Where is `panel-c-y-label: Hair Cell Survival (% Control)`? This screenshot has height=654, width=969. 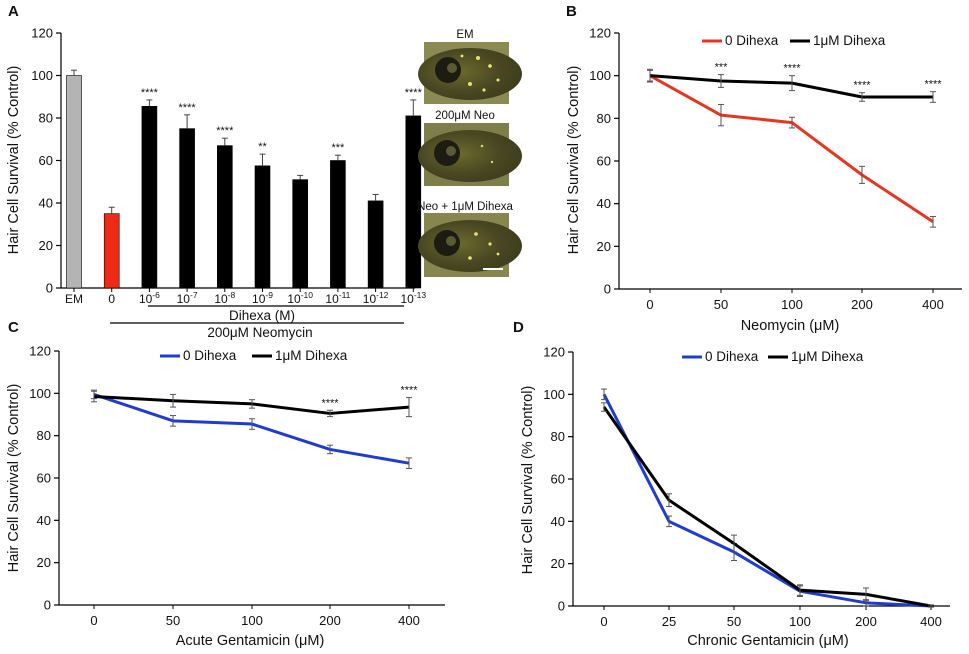 panel-c-y-label: Hair Cell Survival (% Control) is located at coordinates (14, 478).